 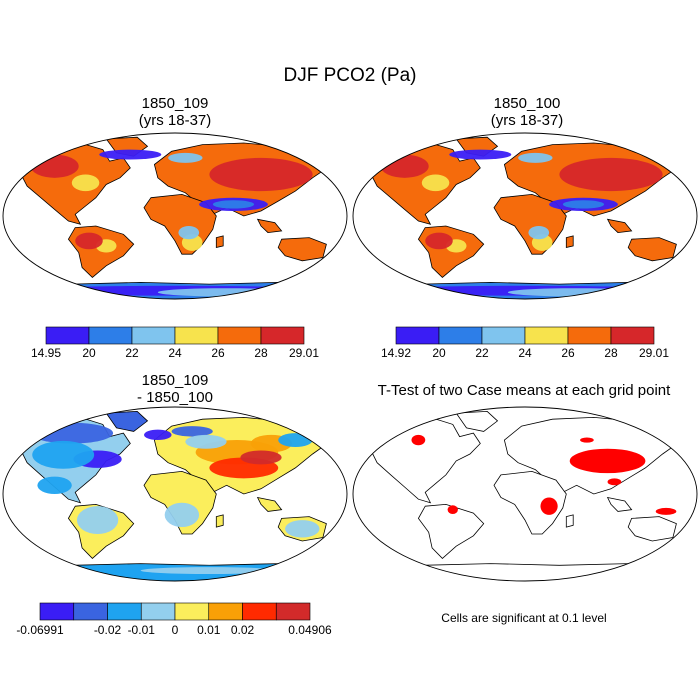 What do you see at coordinates (108, 630) in the screenshot?
I see `colorbar-label: -0.02` at bounding box center [108, 630].